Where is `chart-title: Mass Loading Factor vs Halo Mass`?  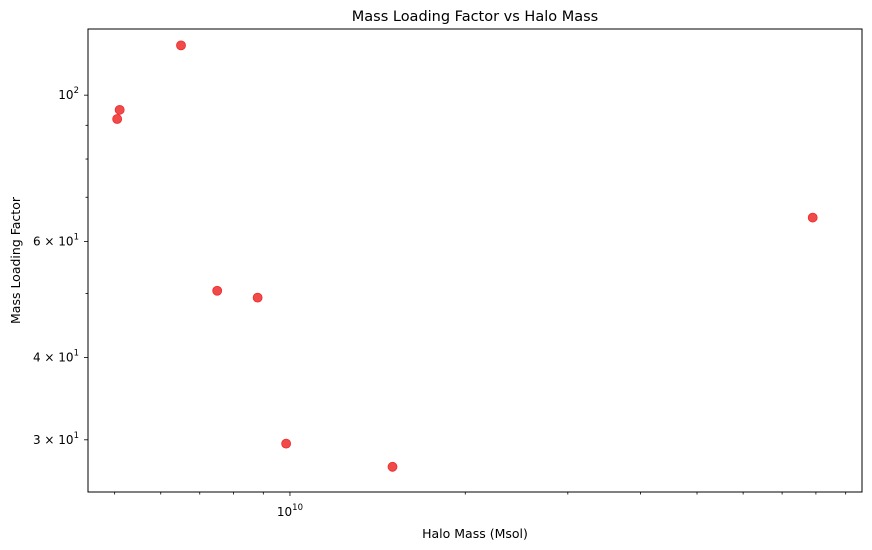 chart-title: Mass Loading Factor vs Halo Mass is located at coordinates (475, 17).